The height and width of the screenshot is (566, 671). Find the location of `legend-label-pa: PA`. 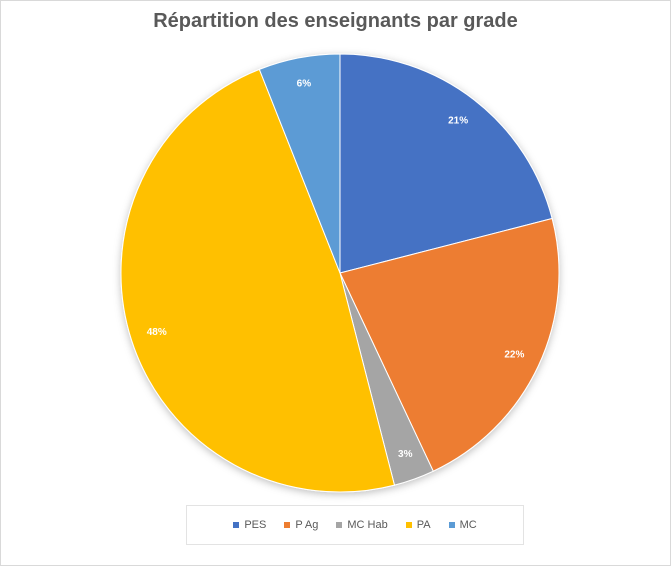

legend-label-pa: PA is located at coordinates (423, 525).